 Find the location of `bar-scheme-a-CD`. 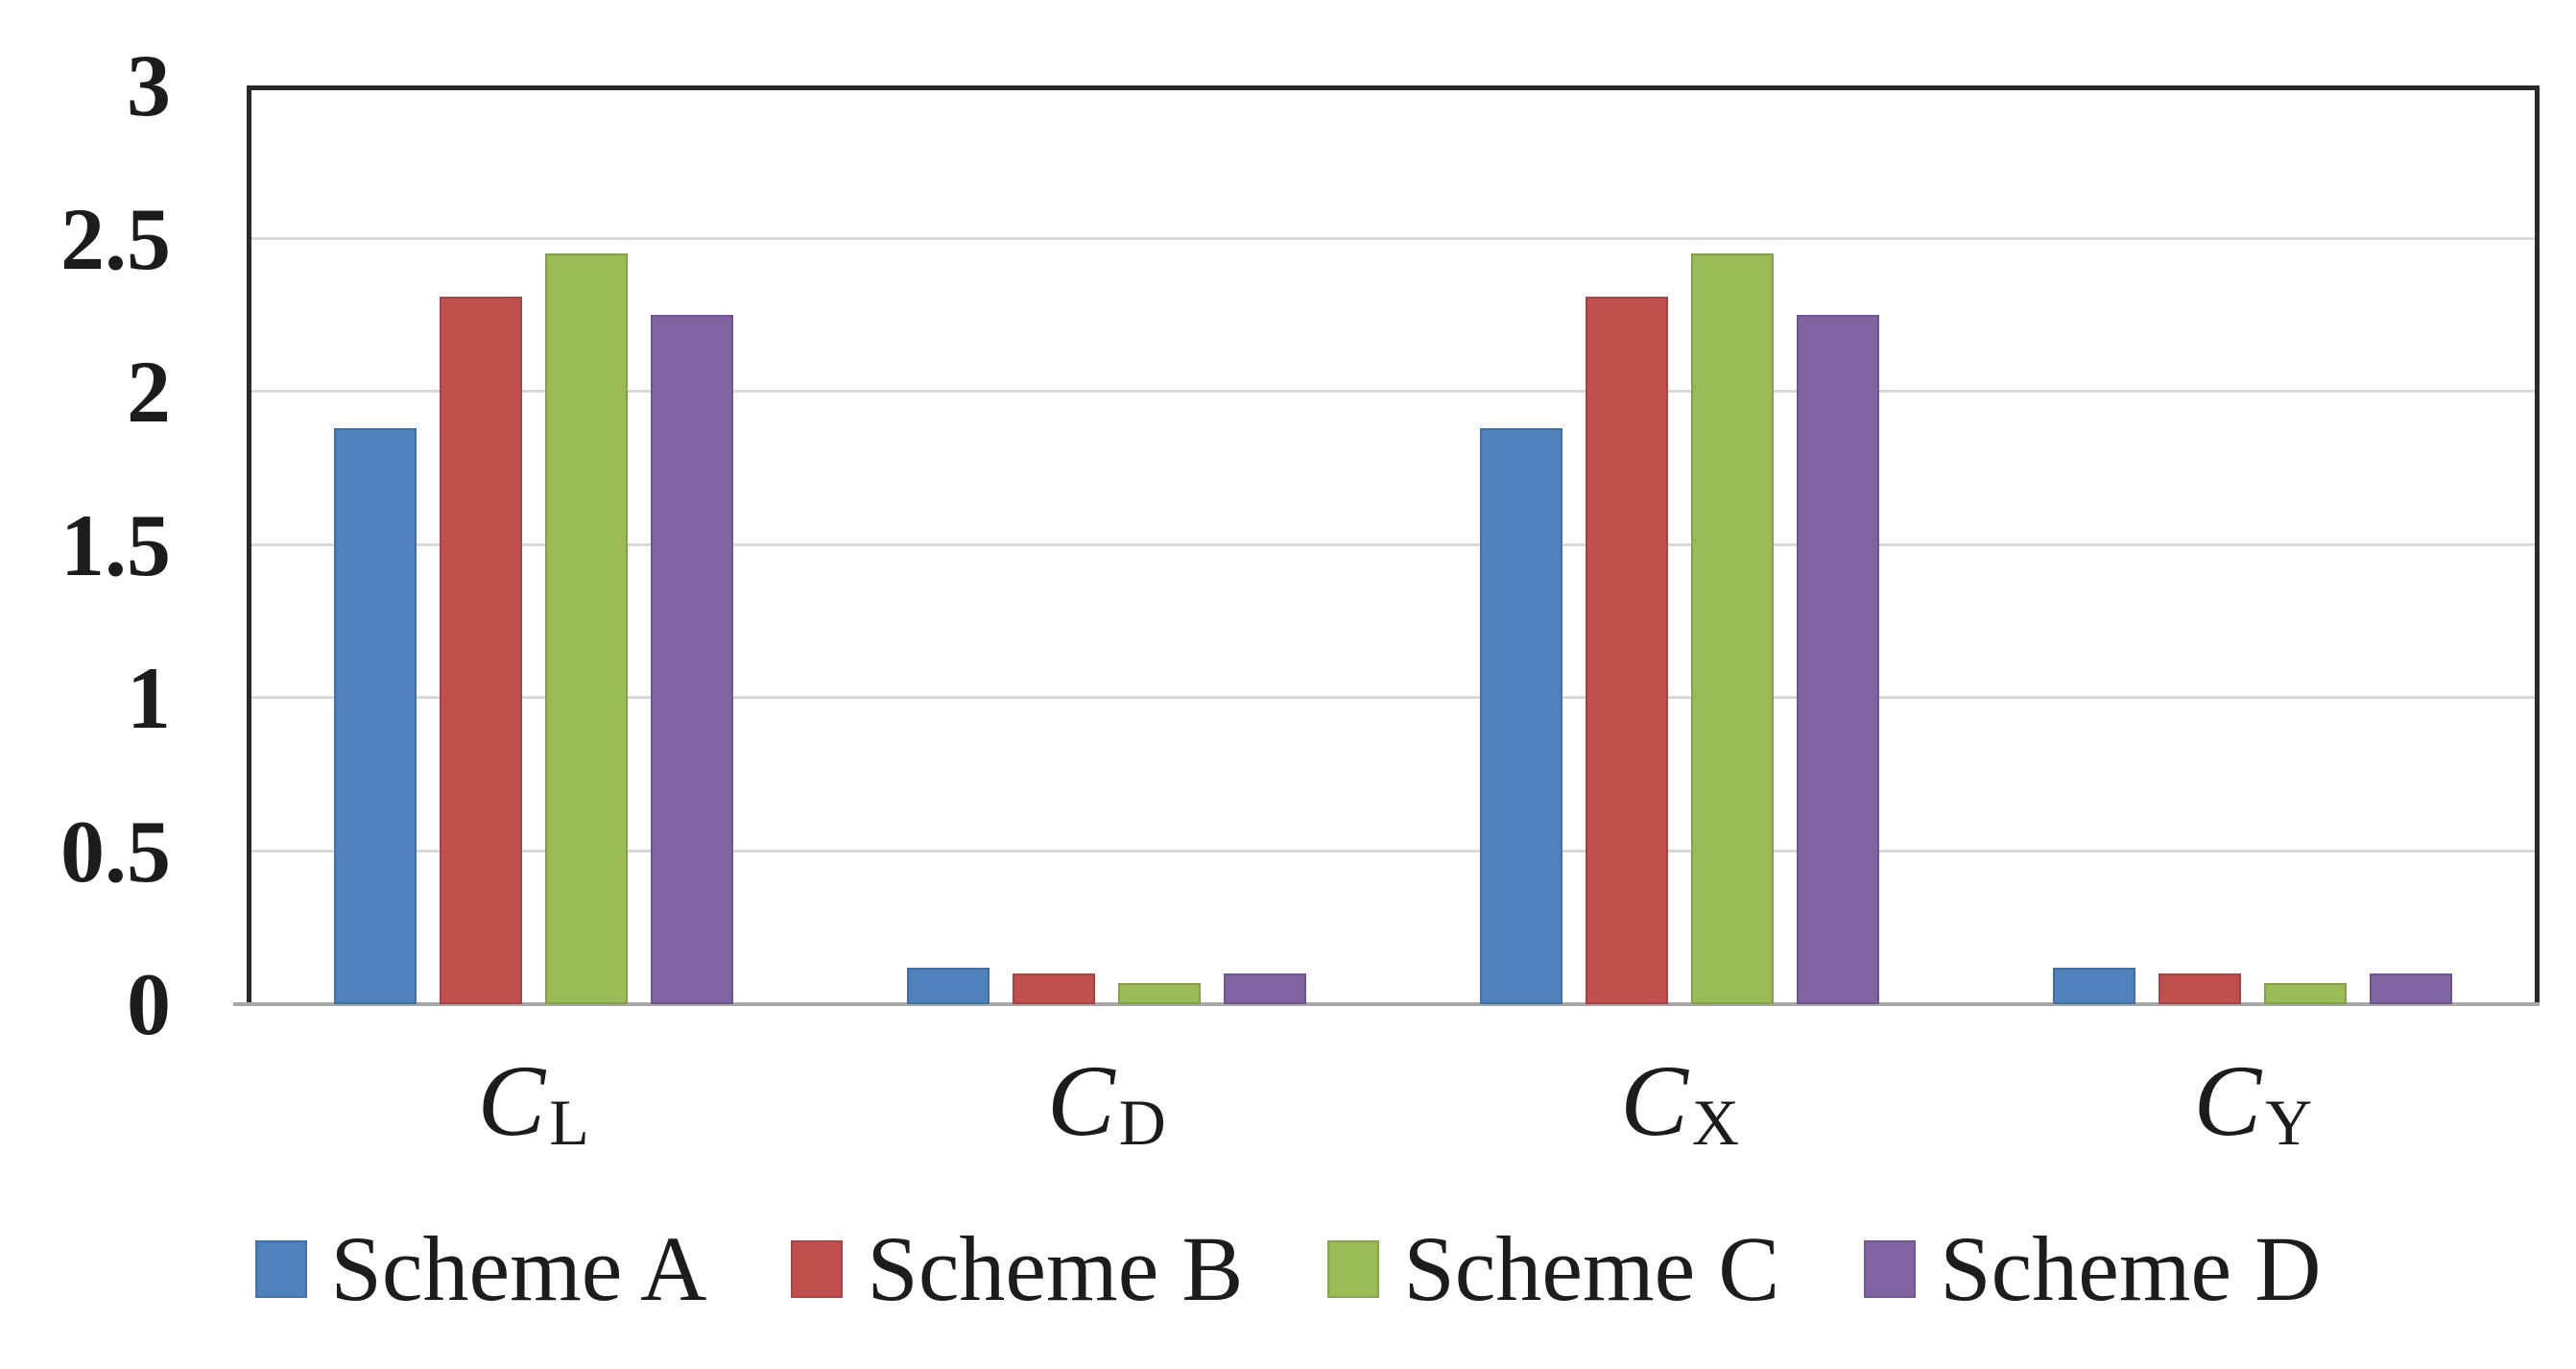

bar-scheme-a-CD is located at coordinates (948, 985).